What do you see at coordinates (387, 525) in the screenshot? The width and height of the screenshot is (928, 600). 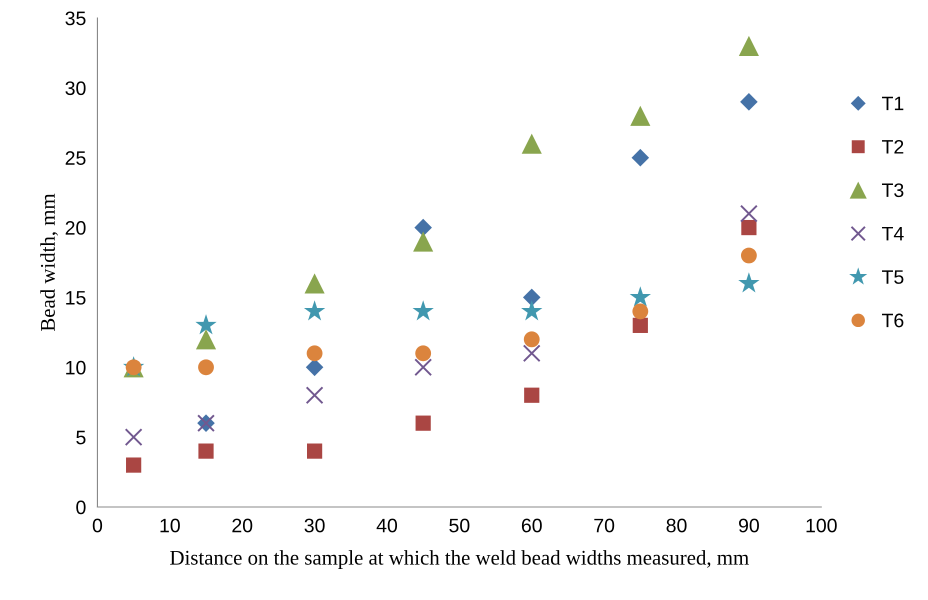 I see `x-tick-label: 40` at bounding box center [387, 525].